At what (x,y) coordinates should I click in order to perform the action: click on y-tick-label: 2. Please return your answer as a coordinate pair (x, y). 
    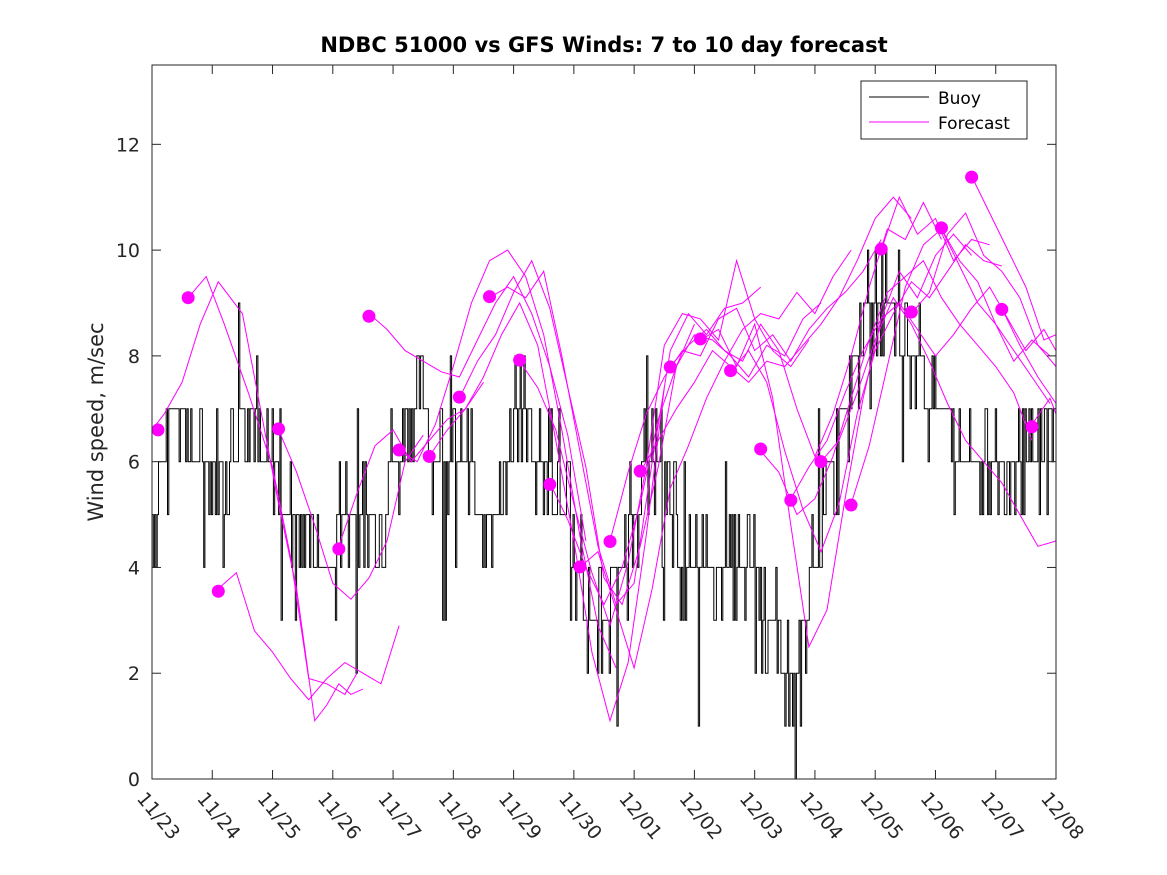
    Looking at the image, I should click on (134, 674).